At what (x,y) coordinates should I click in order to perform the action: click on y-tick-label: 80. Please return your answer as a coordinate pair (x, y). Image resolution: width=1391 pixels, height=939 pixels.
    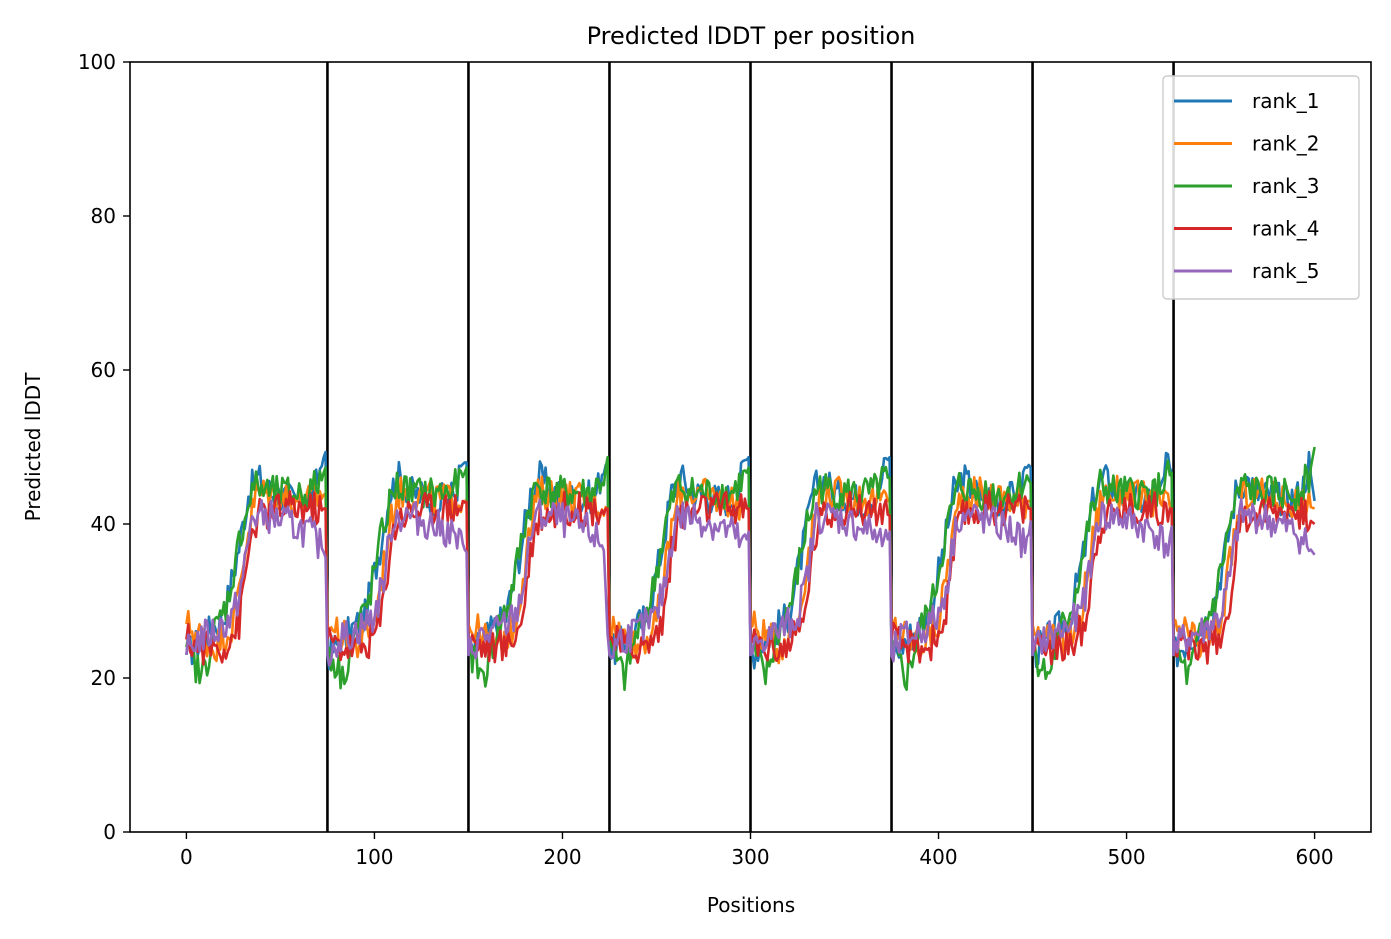
    Looking at the image, I should click on (103, 216).